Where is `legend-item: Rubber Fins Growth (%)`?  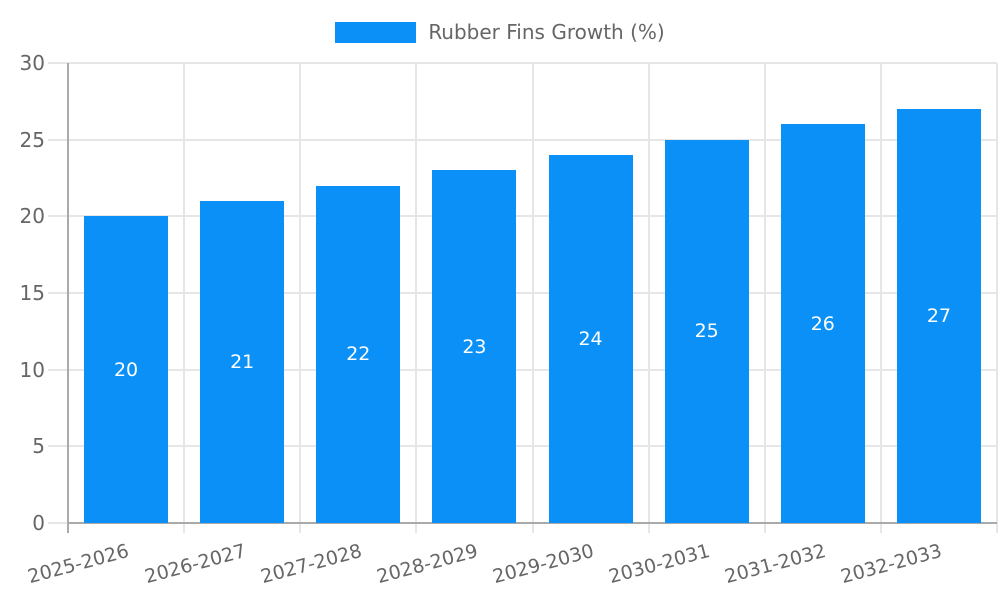 legend-item: Rubber Fins Growth (%) is located at coordinates (500, 32).